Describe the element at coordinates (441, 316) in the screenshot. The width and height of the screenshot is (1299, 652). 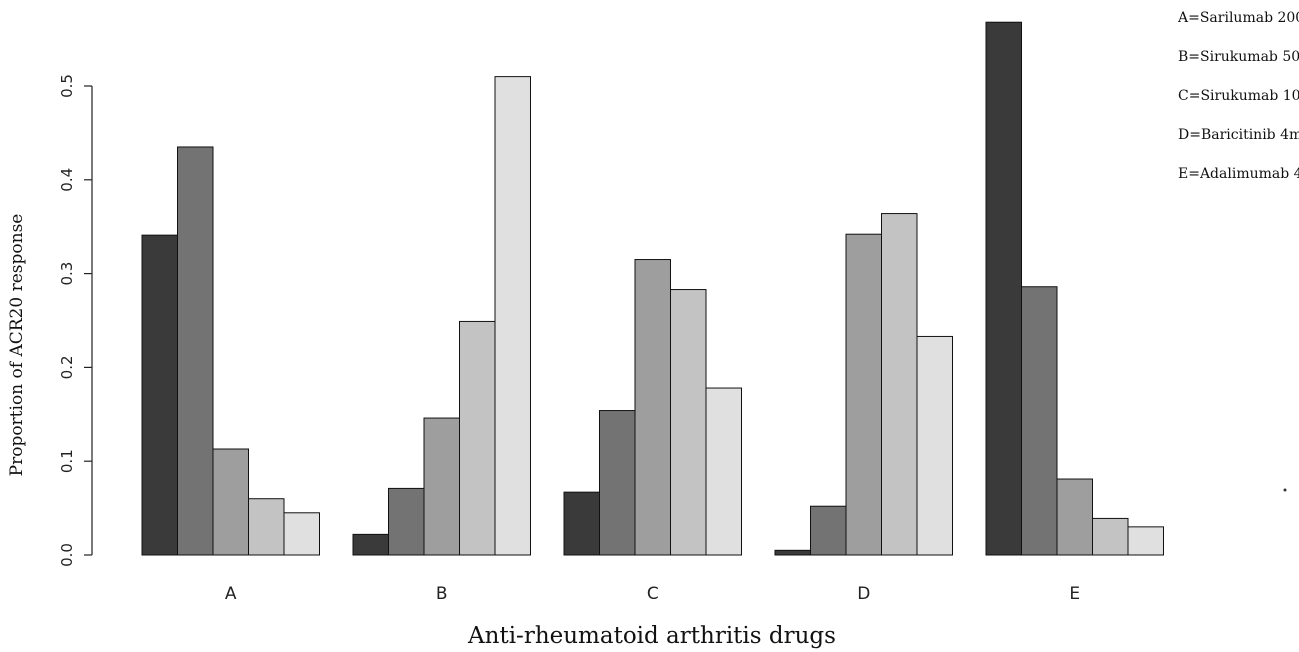
I see `bar-group-b` at that location.